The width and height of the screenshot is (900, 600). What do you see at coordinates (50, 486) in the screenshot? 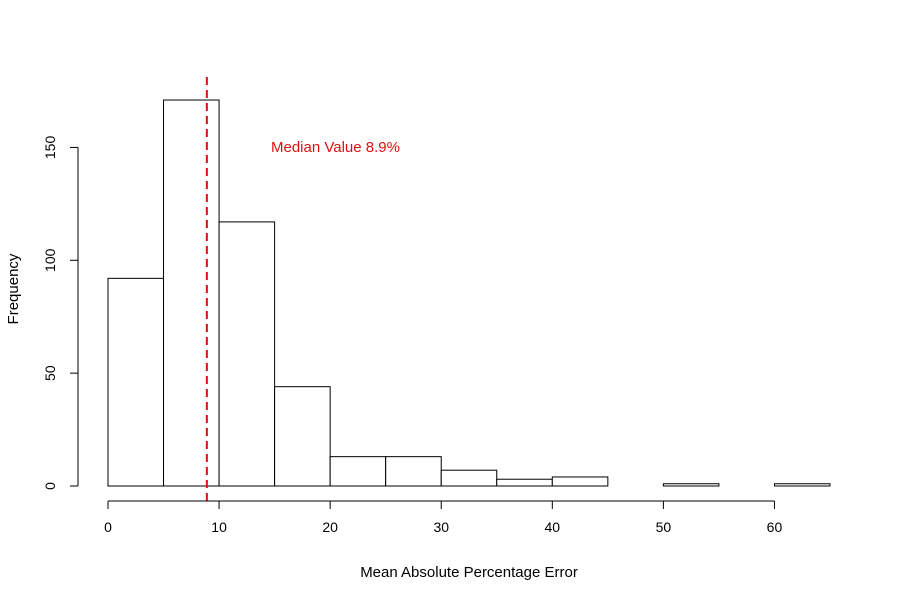
I see `y-tick-label: 0` at bounding box center [50, 486].